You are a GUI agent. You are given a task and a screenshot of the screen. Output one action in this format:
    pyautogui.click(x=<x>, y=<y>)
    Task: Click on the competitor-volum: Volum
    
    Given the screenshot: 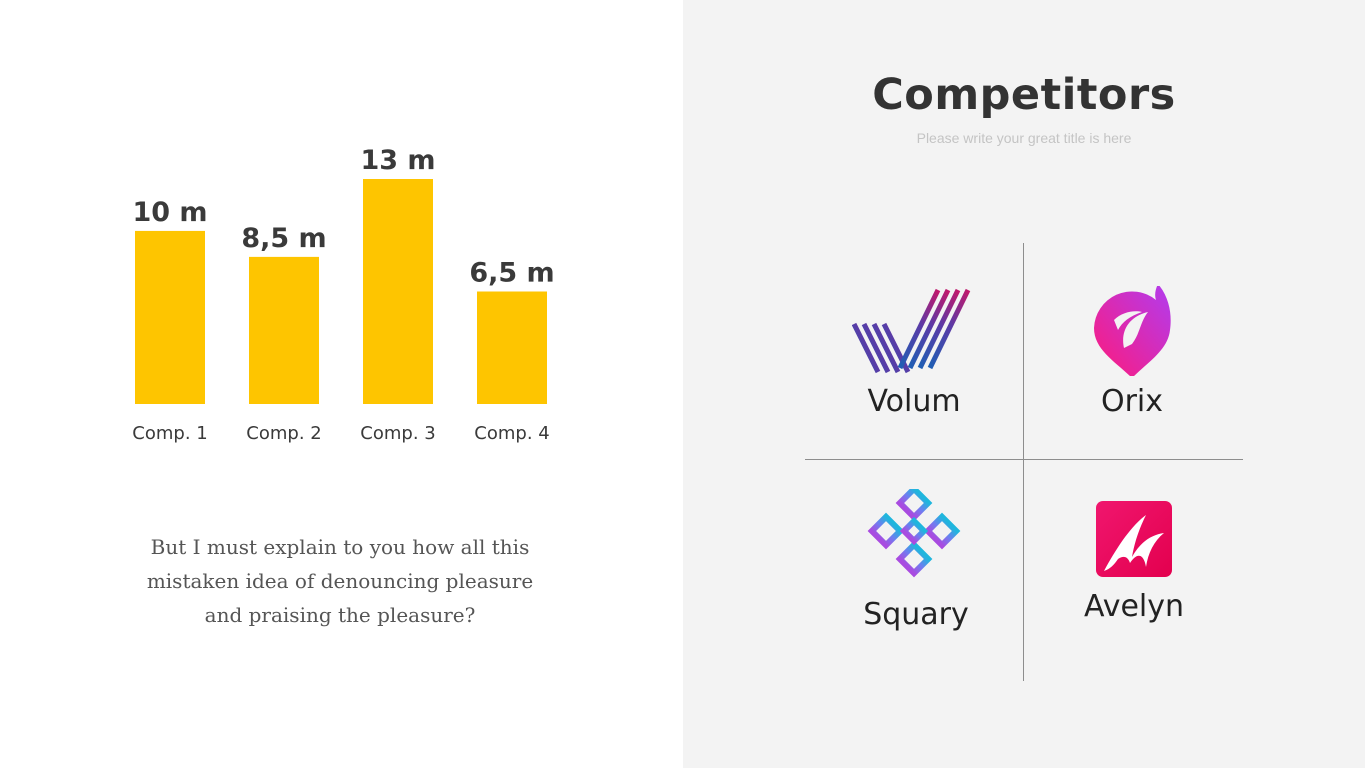 What is the action you would take?
    pyautogui.click(x=914, y=352)
    